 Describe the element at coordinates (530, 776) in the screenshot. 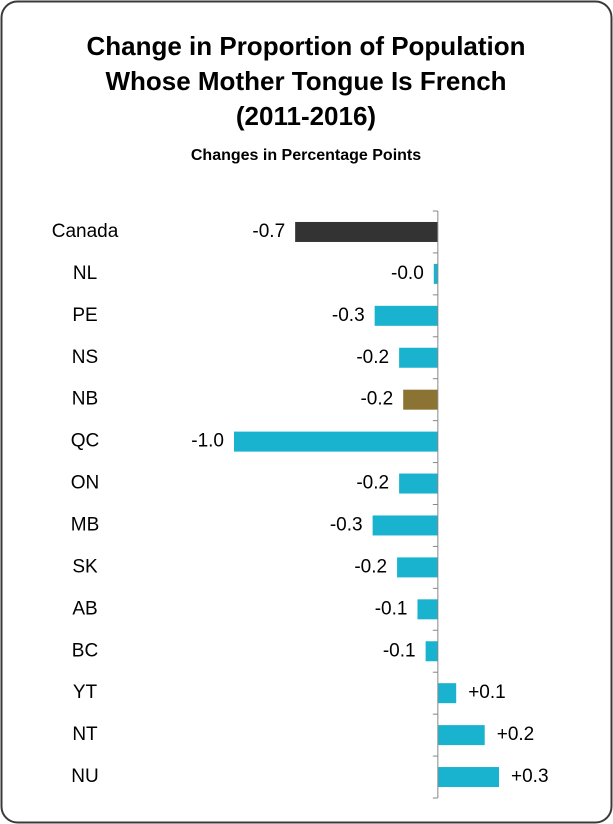

I see `value-label: +0.3` at that location.